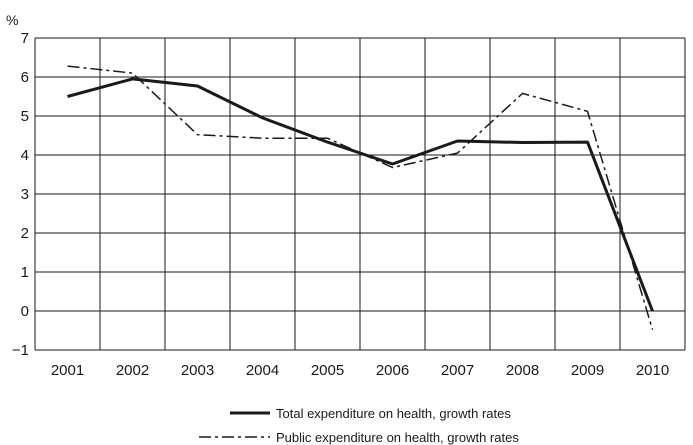 The height and width of the screenshot is (445, 693). What do you see at coordinates (25, 77) in the screenshot?
I see `y-tick-label: 6` at bounding box center [25, 77].